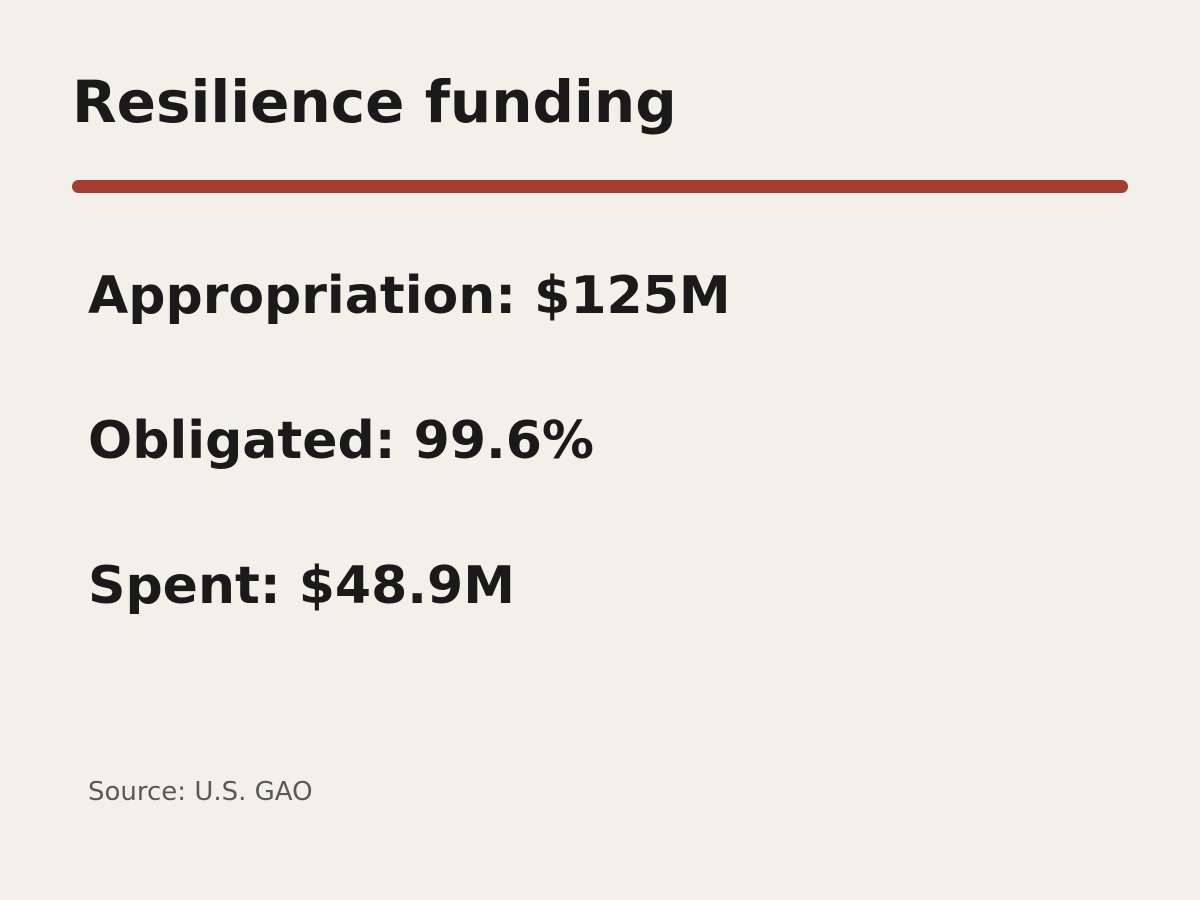  I want to click on divider, so click(600, 186).